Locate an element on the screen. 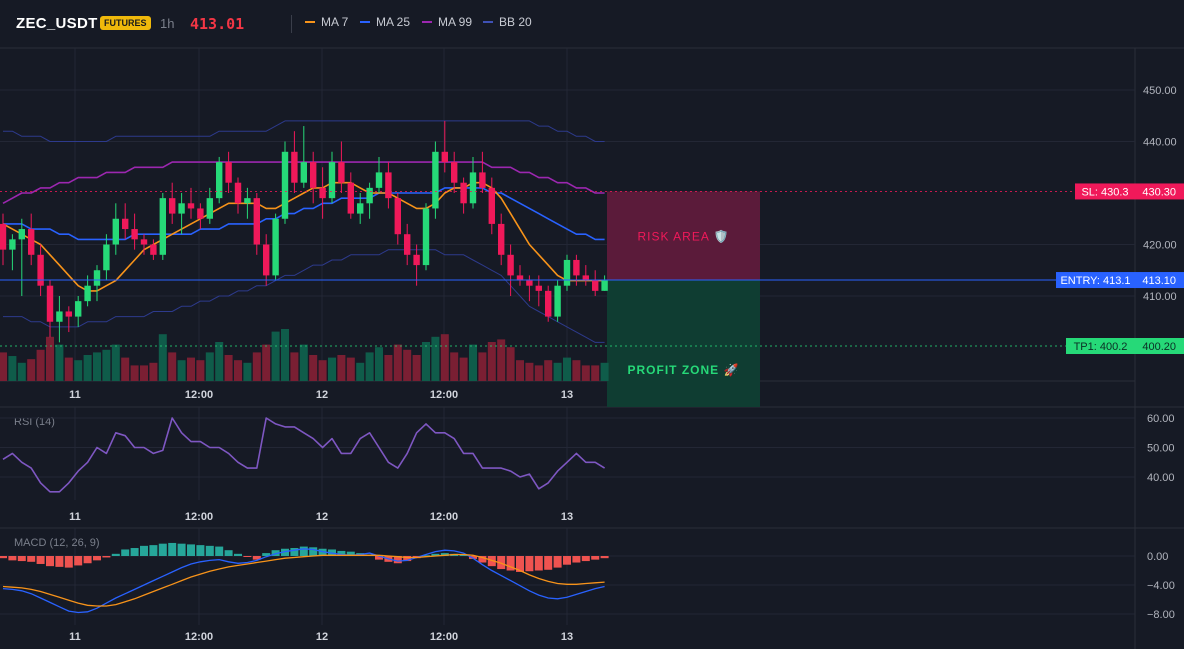 This screenshot has height=649, width=1184. tp1-price-tag-bg is located at coordinates (1159, 346).